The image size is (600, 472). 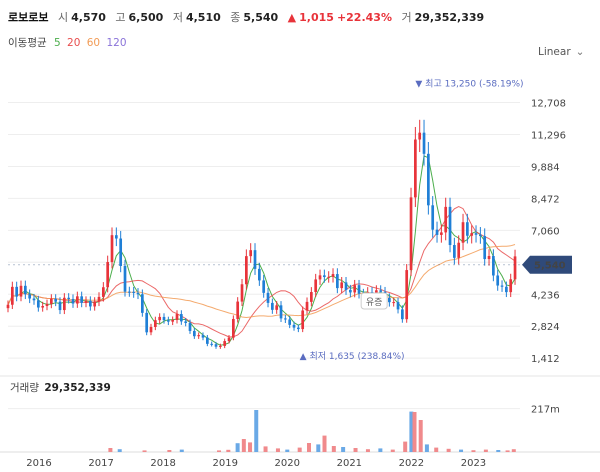 What do you see at coordinates (545, 231) in the screenshot?
I see `price-tick-label: 7,060` at bounding box center [545, 231].